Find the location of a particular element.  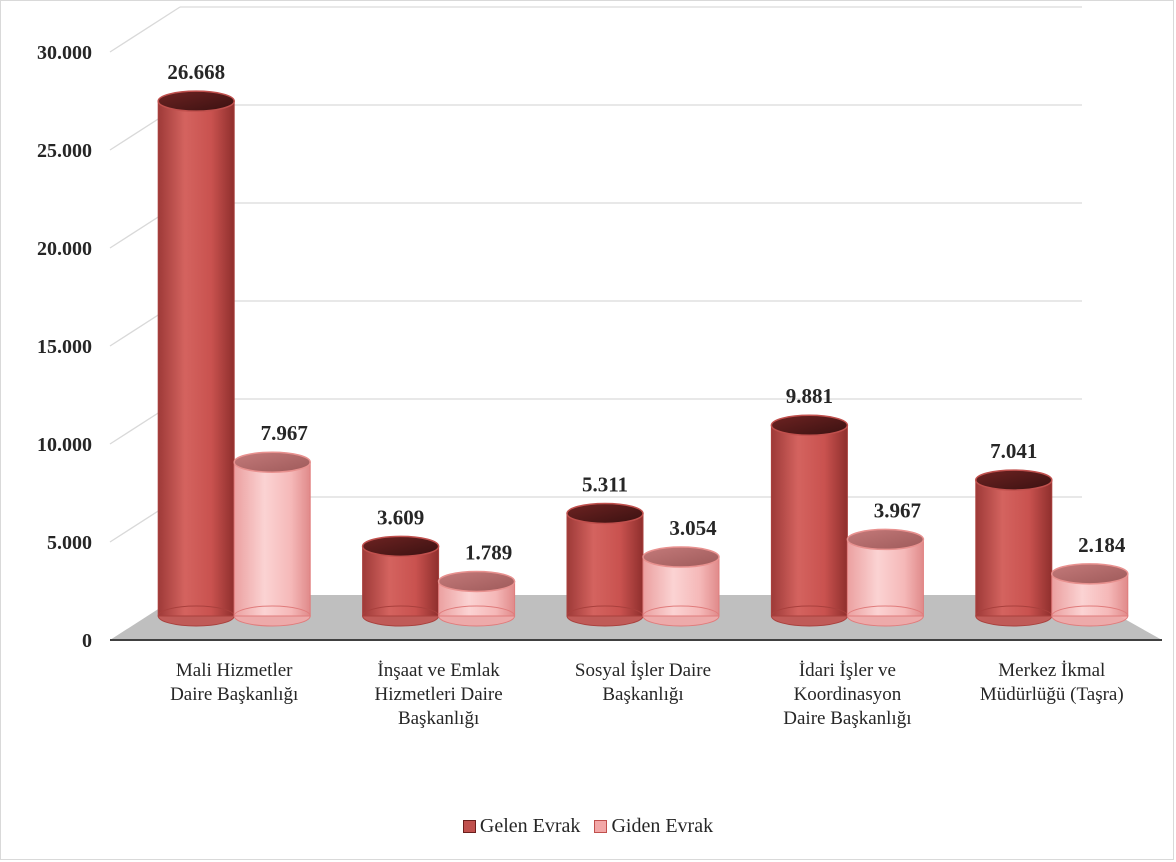

y-tick-label: 10.000 is located at coordinates (64, 445).